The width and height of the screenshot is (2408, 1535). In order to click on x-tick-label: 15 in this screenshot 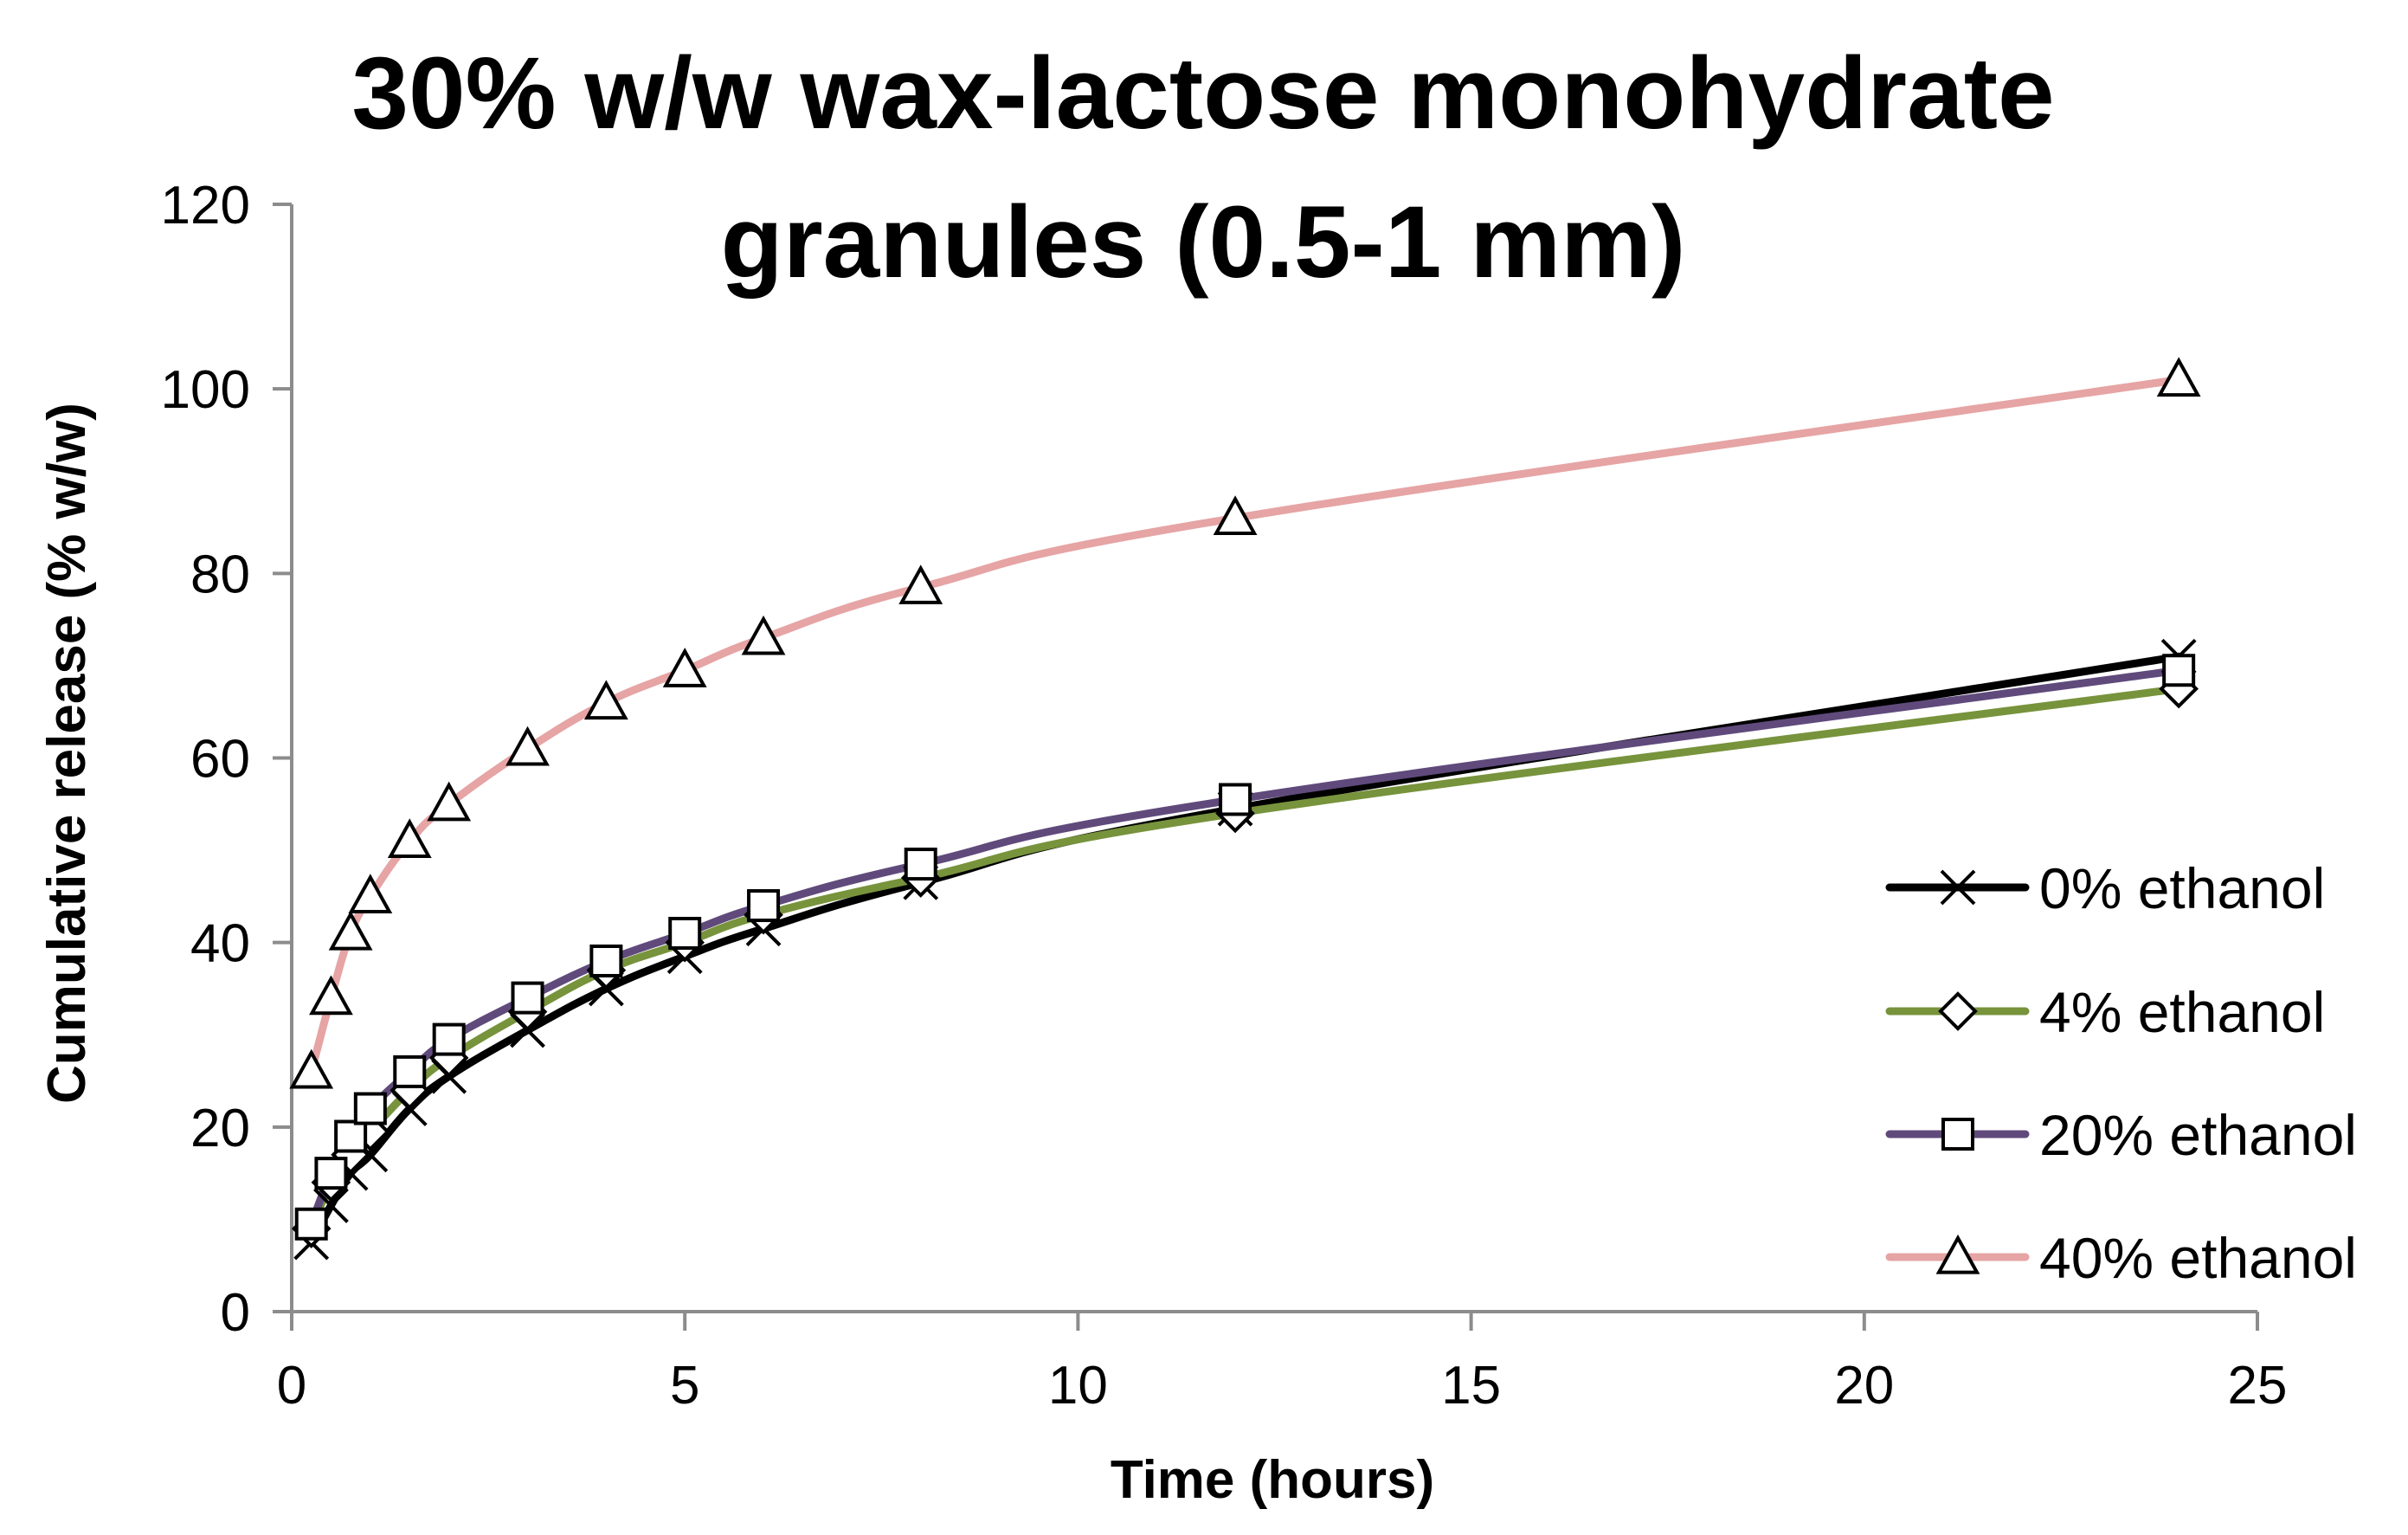, I will do `click(1471, 1386)`.